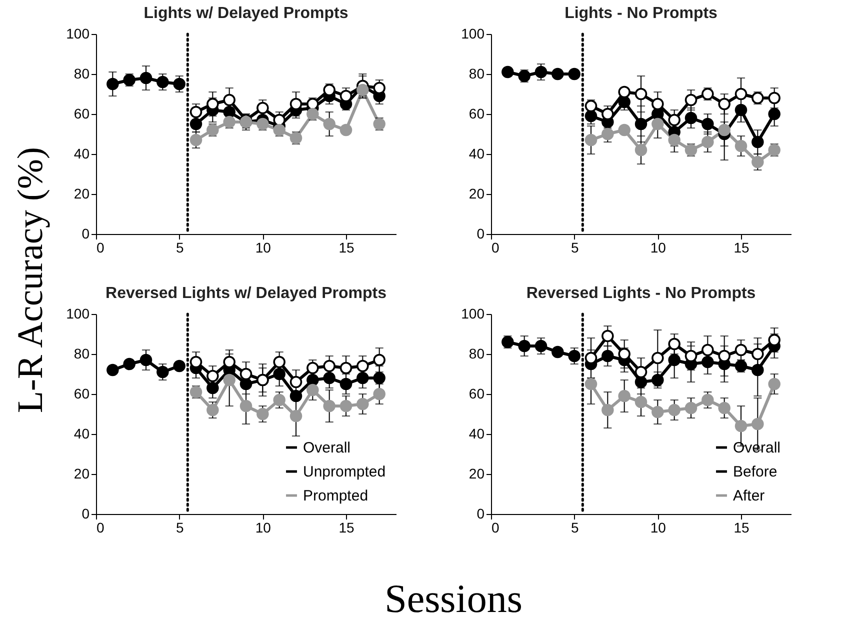 The width and height of the screenshot is (847, 630). Describe the element at coordinates (335, 496) in the screenshot. I see `legend-label: Prompted` at that location.